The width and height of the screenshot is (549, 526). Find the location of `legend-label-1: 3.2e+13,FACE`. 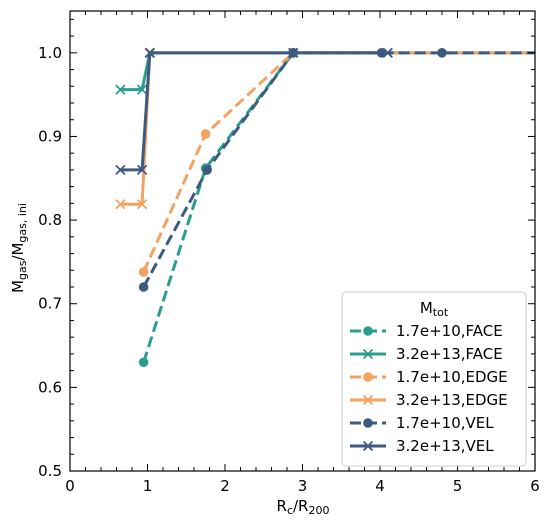

legend-label-1: 3.2e+13,FACE is located at coordinates (449, 354).